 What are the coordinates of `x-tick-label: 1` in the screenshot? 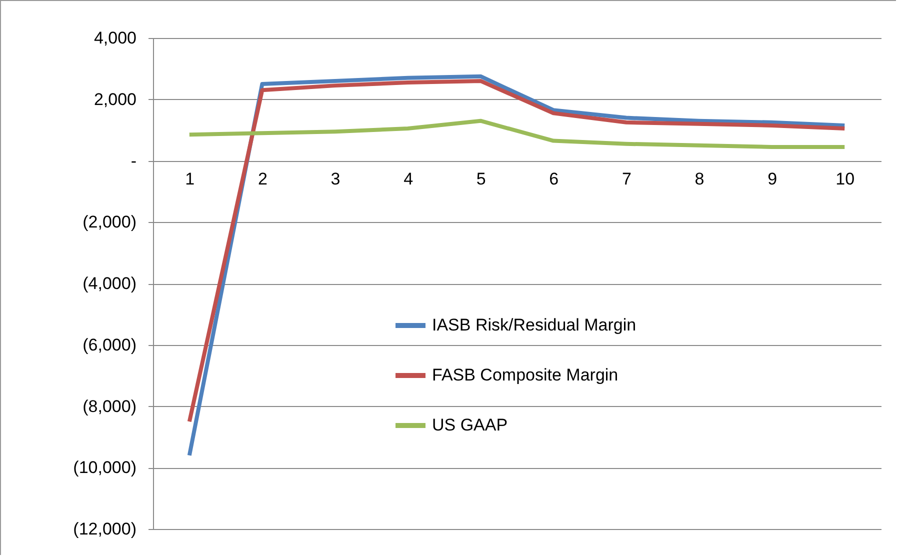 It's located at (190, 178).